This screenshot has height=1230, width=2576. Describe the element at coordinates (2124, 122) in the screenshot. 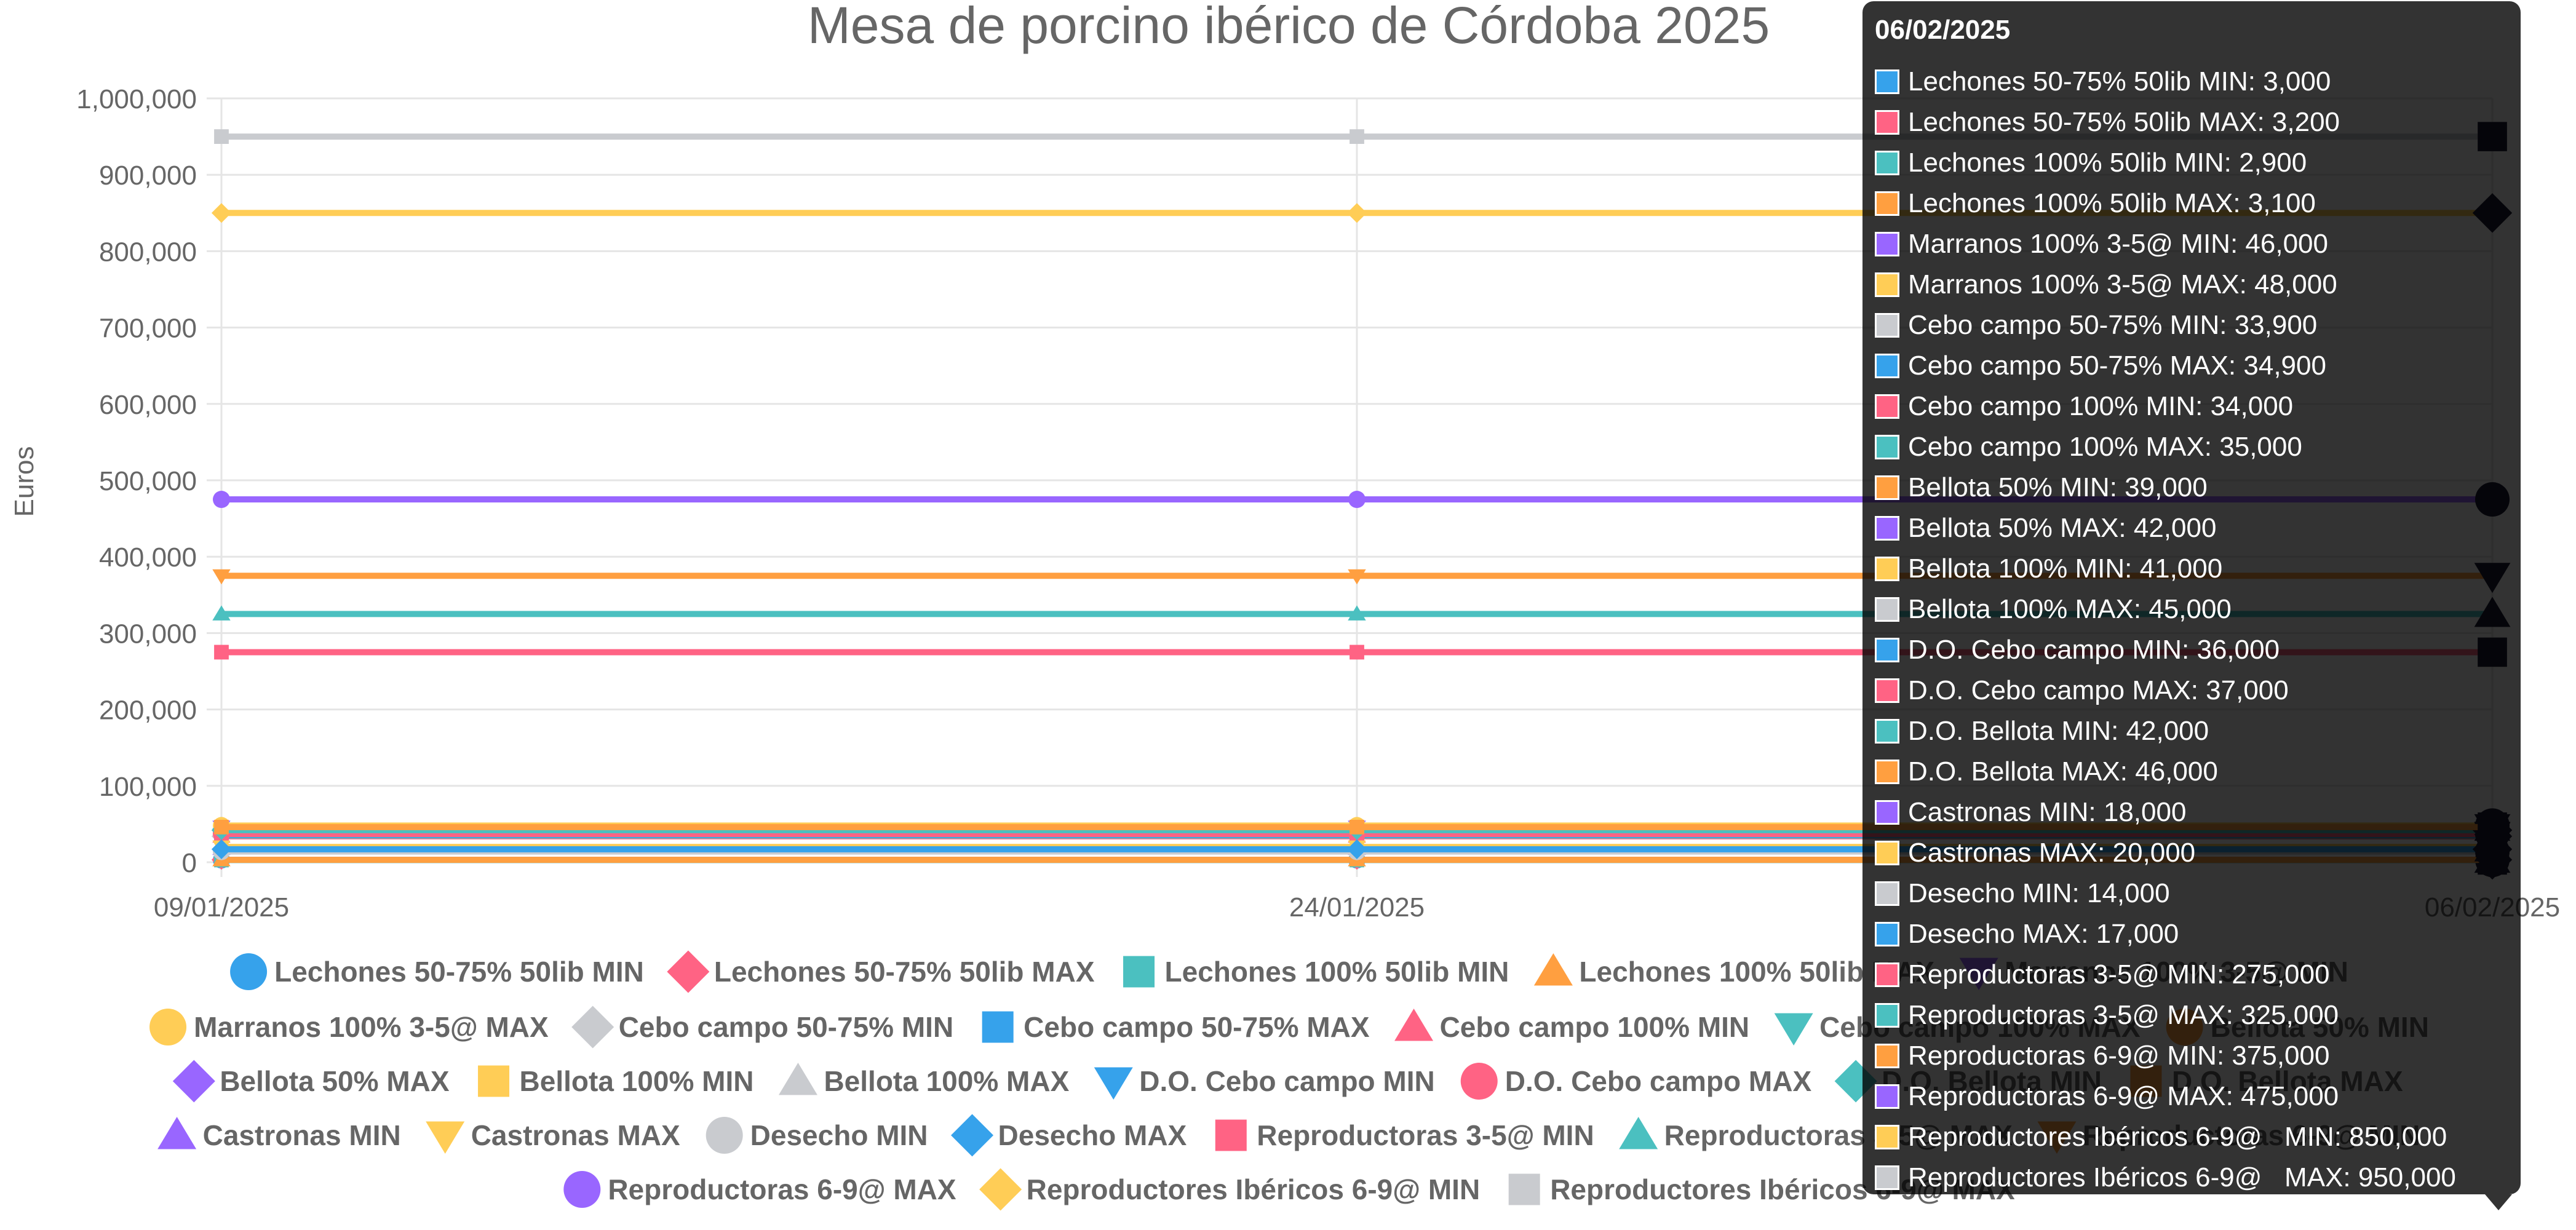

I see `tooltip-row-text: Lechones 50-75% 50lib MAX: 3,200` at that location.